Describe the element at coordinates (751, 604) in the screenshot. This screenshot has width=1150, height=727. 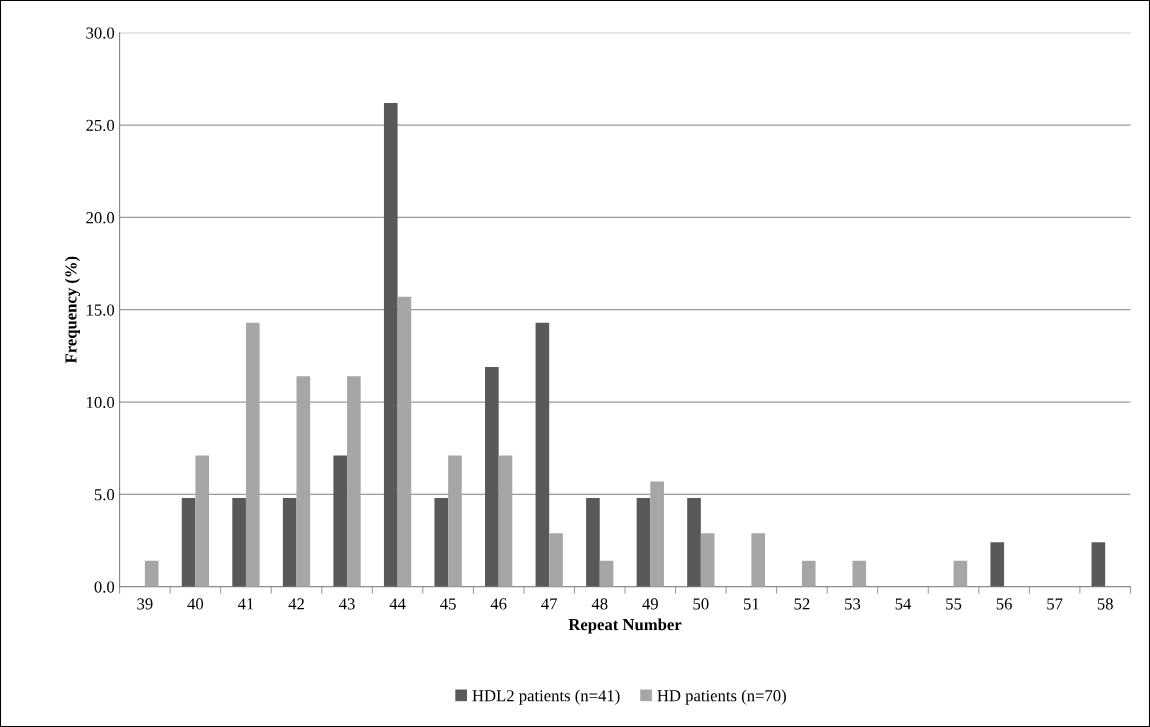
I see `x-tick-label: 51` at that location.